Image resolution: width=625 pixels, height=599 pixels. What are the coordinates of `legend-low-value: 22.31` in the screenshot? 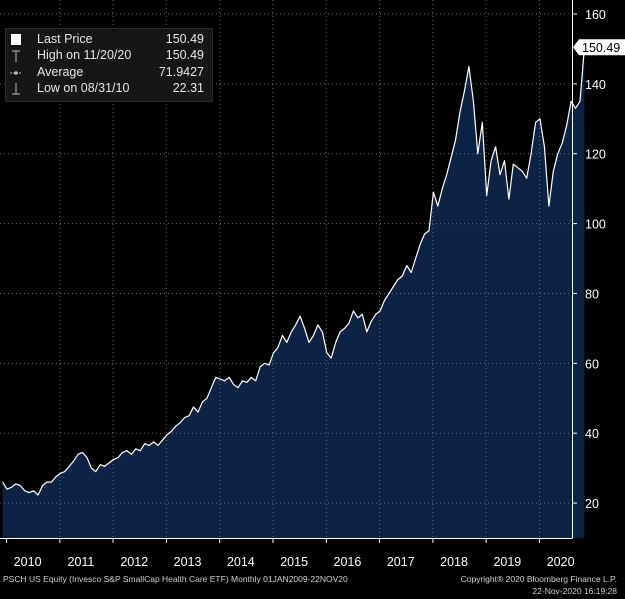 It's located at (188, 88).